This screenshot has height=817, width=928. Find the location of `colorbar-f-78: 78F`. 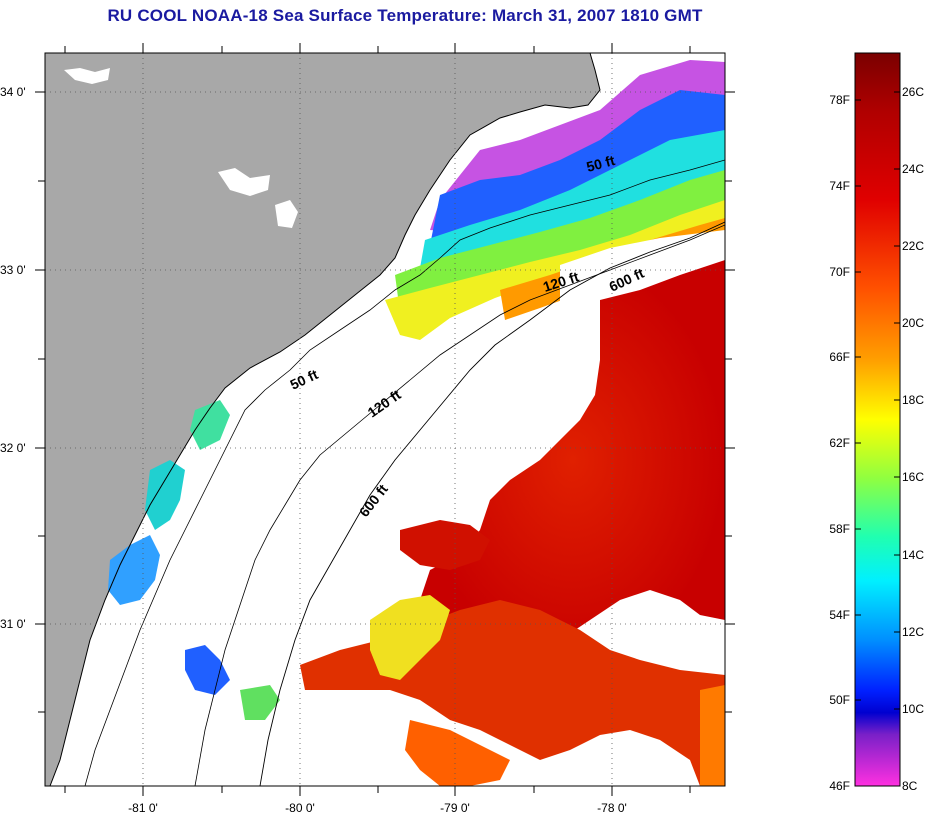

colorbar-f-78: 78F is located at coordinates (839, 100).